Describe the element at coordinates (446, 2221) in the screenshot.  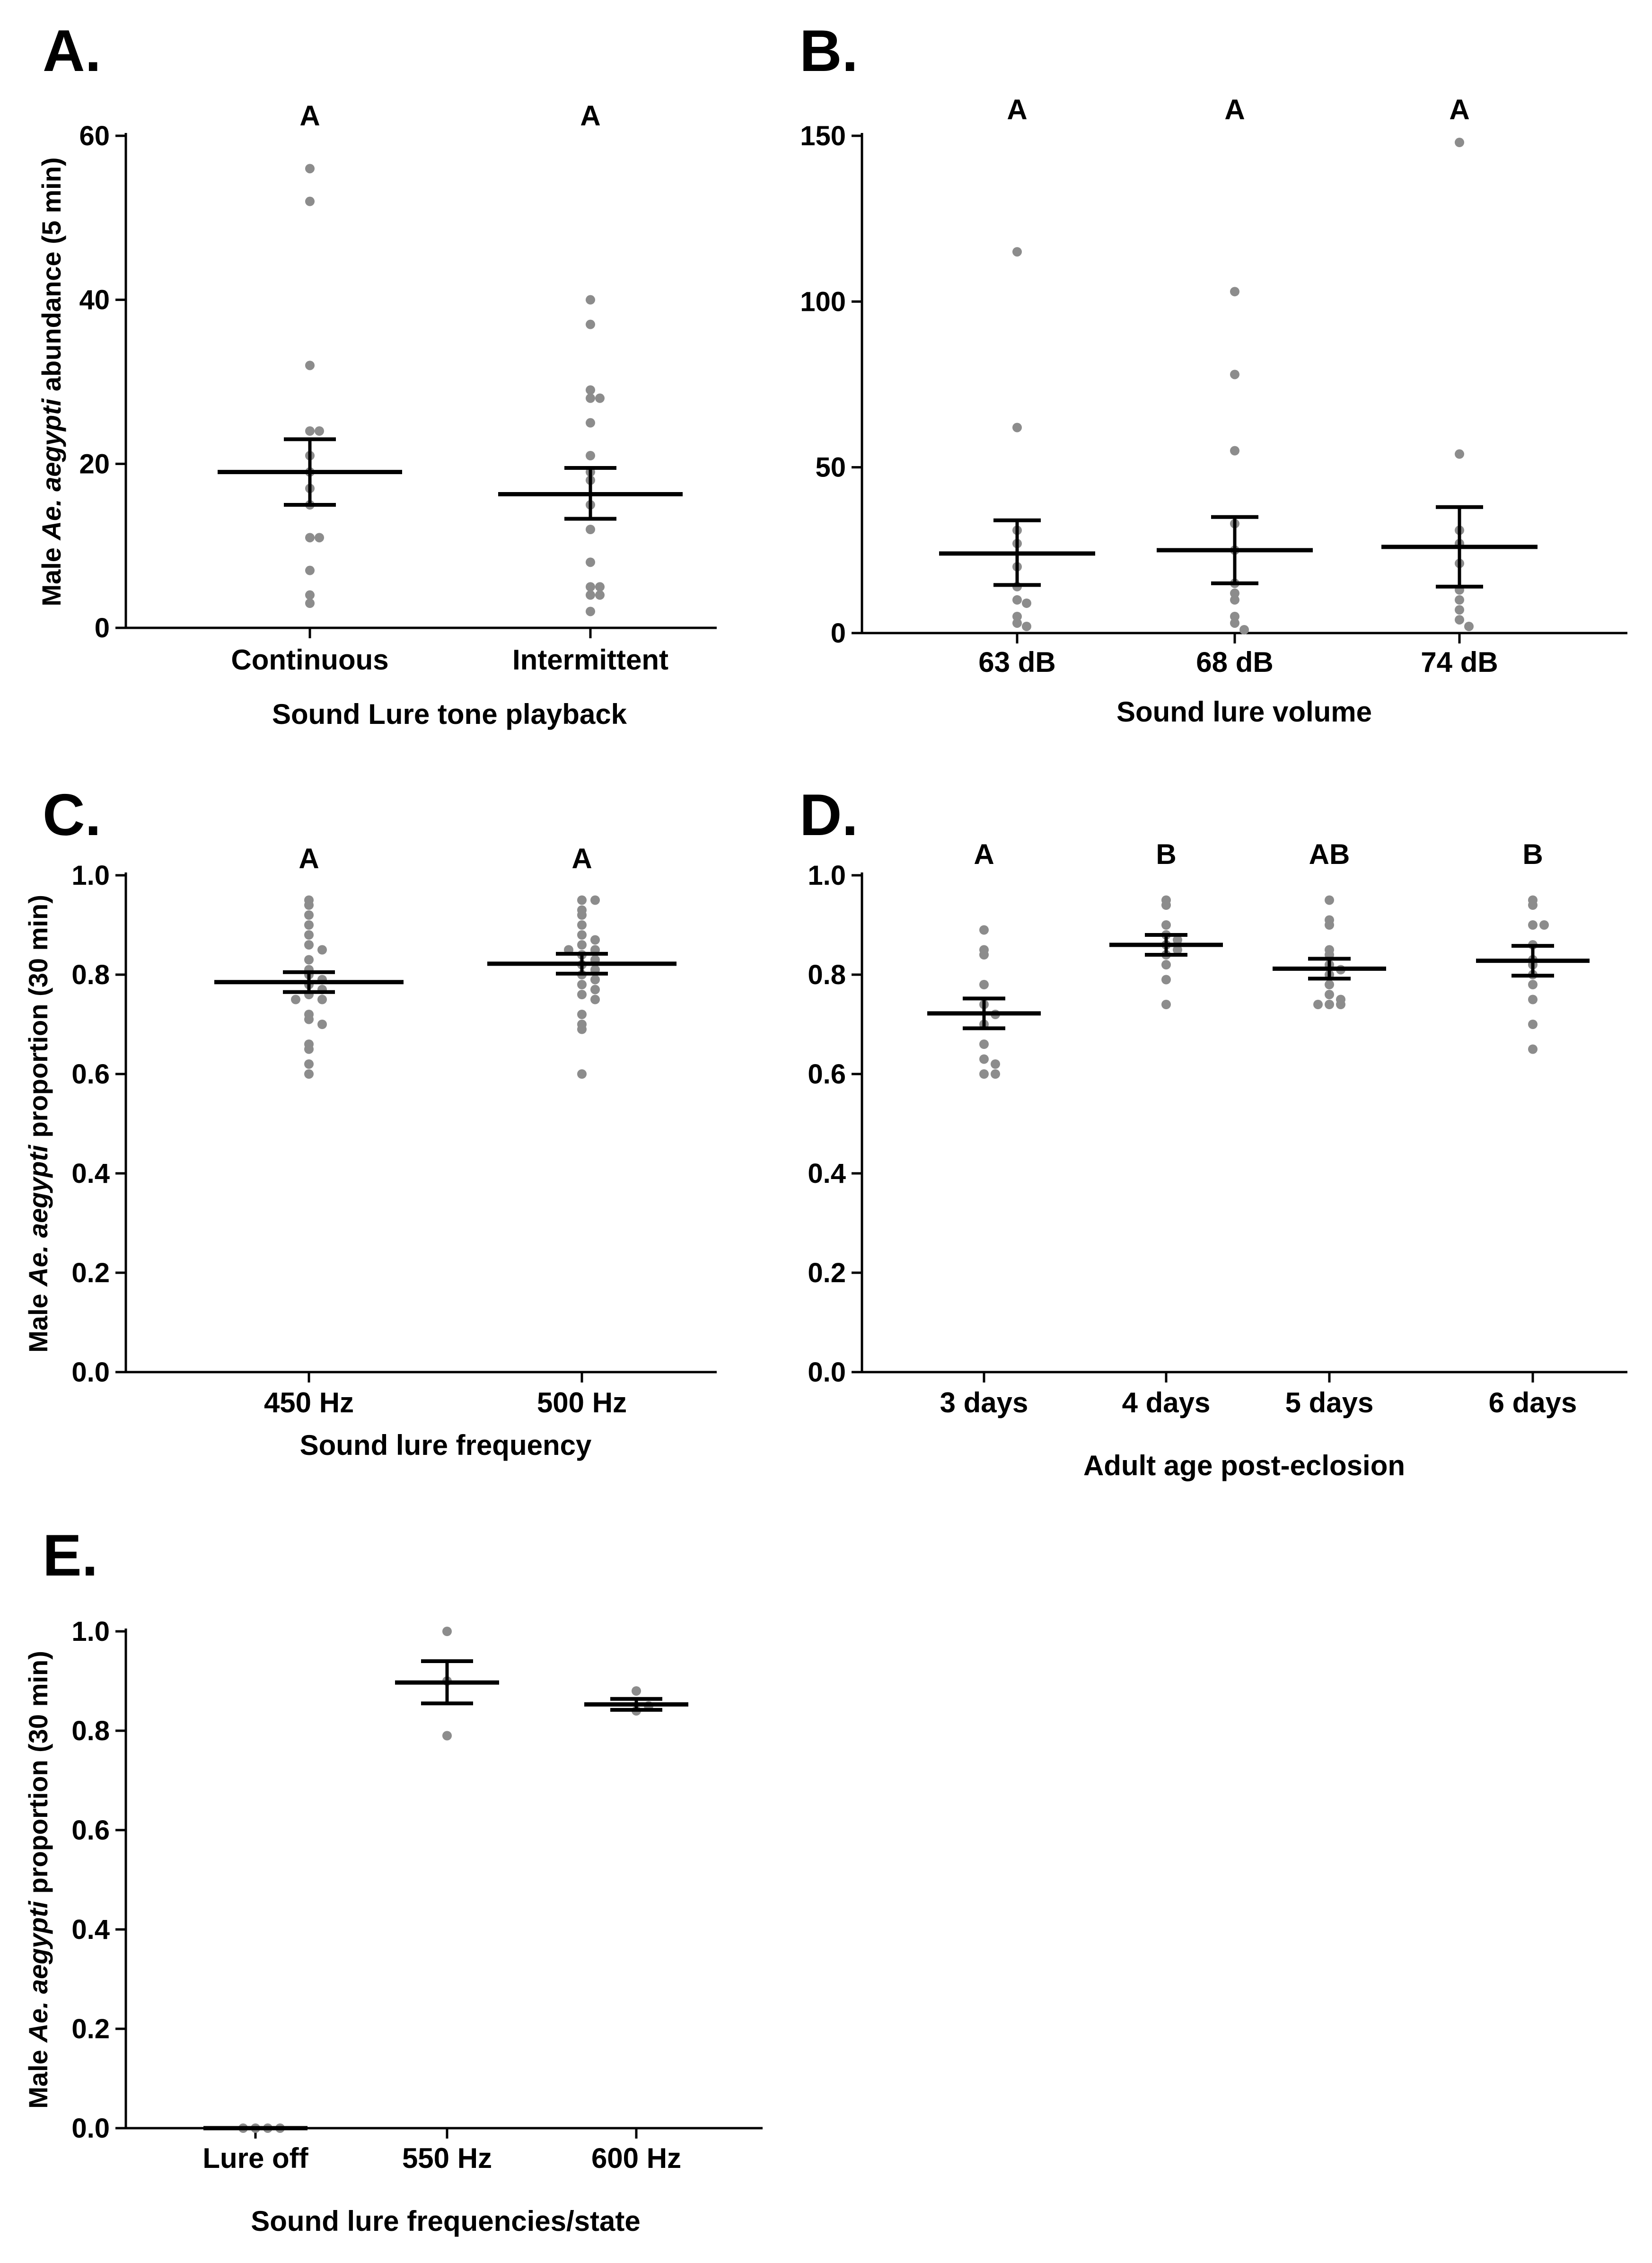
I see `x-axis-title: Sound lure frequencies/state` at that location.